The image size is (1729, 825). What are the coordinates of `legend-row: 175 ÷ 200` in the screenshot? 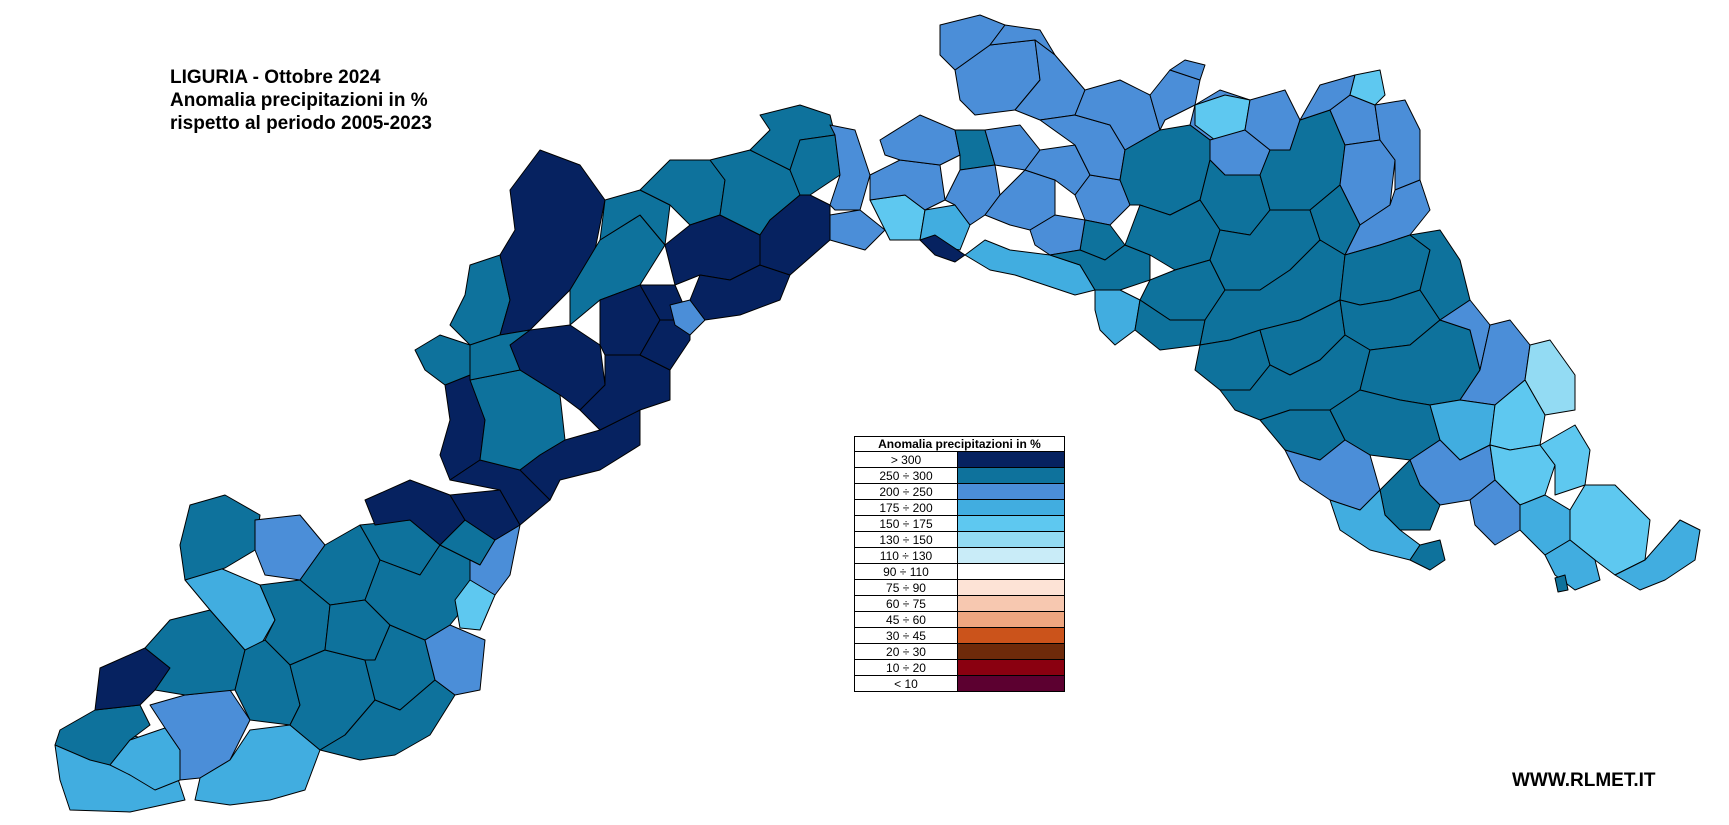 It's located at (959, 507).